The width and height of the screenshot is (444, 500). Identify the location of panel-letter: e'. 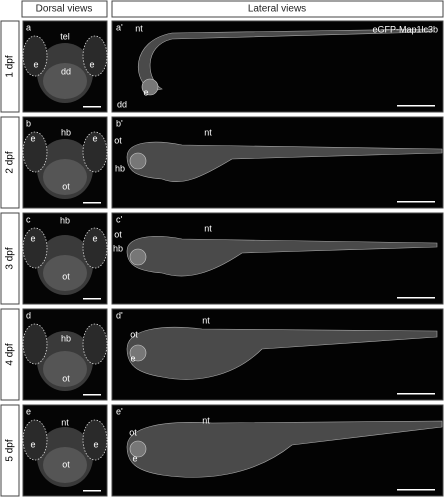
(119, 411).